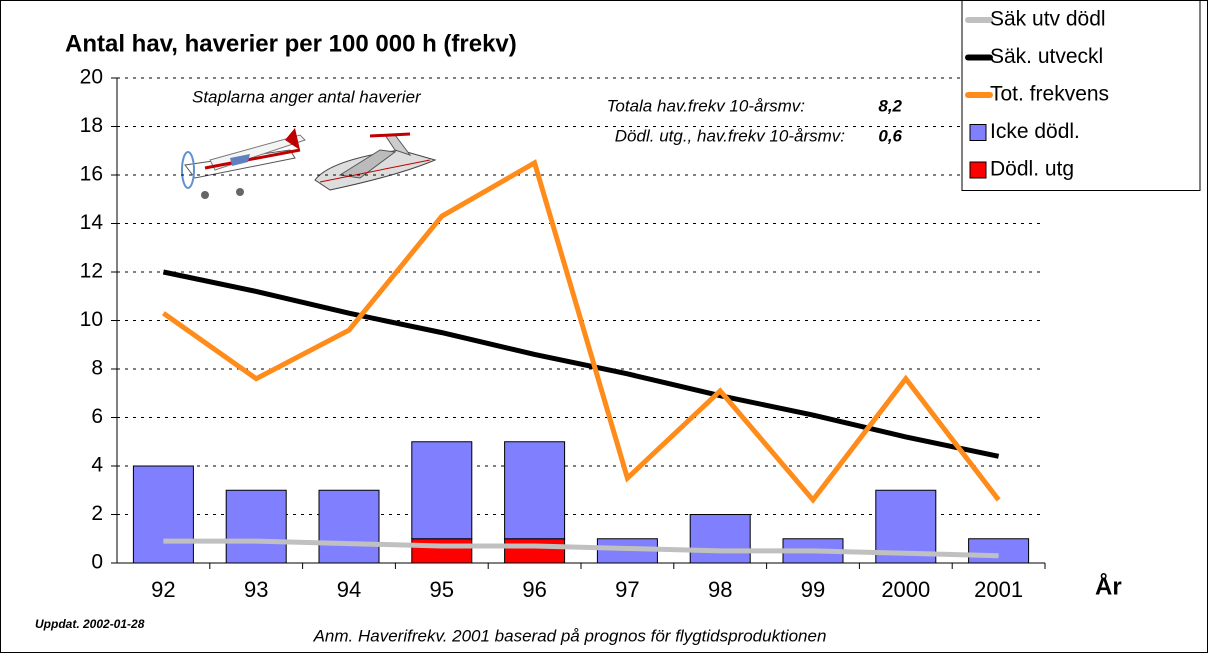 This screenshot has height=653, width=1208. I want to click on line-series, so click(581, 548).